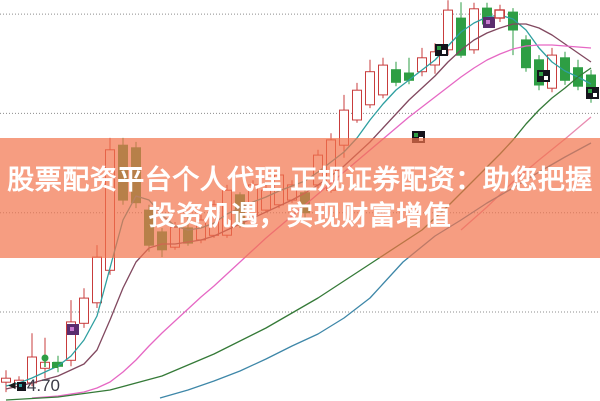  I want to click on promo-banner-line2: 投资机遇，实现财富增值, so click(300, 216).